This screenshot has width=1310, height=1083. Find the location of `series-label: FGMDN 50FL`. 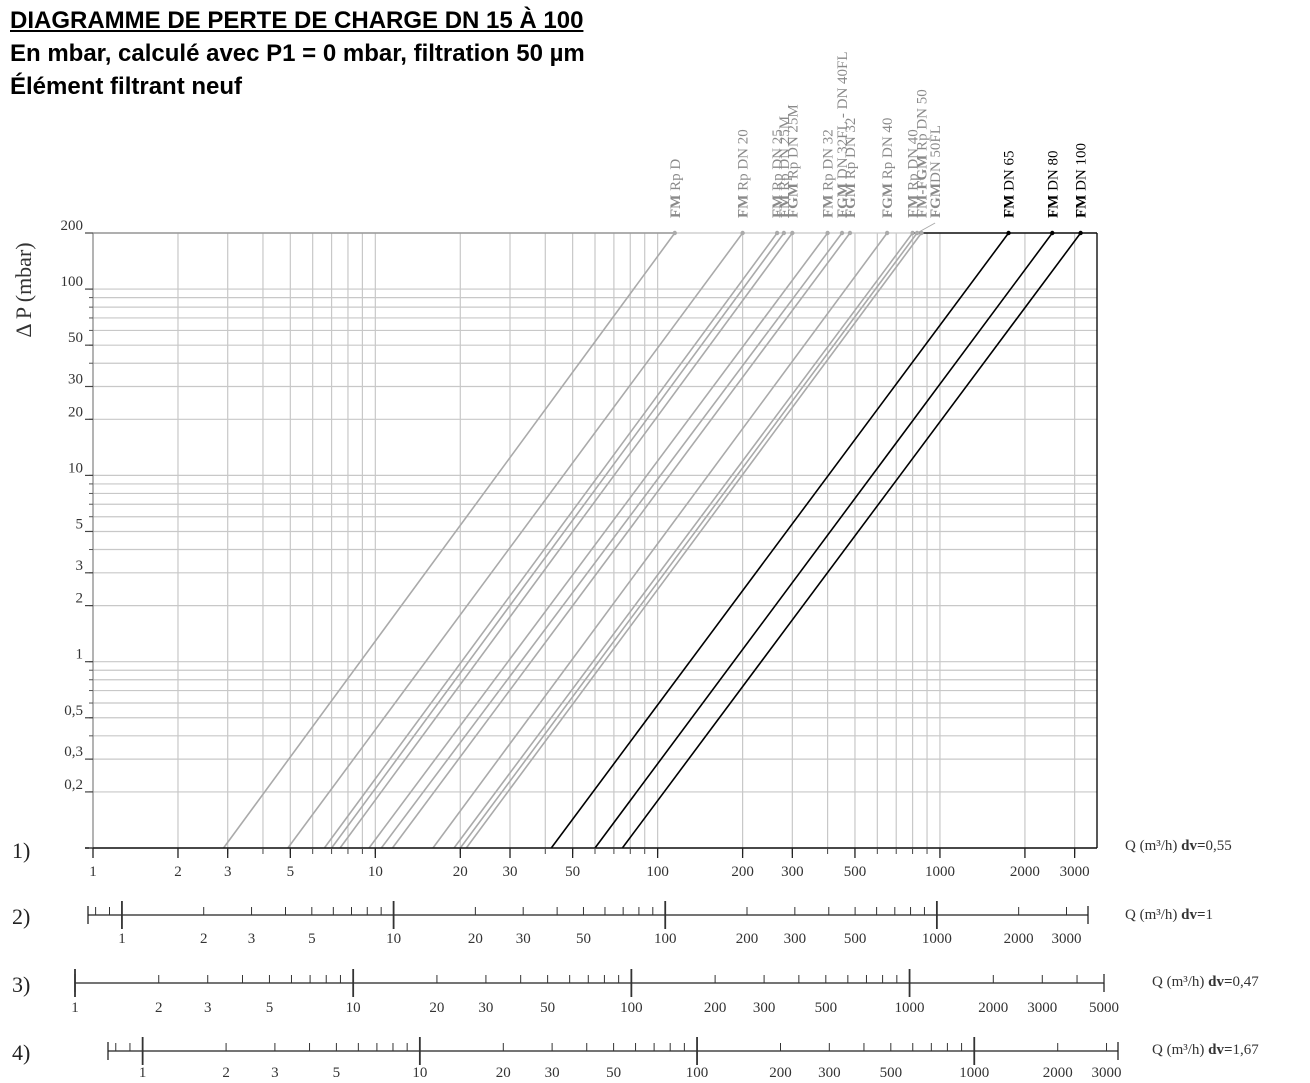

series-label: FGMDN 50FL is located at coordinates (936, 171).